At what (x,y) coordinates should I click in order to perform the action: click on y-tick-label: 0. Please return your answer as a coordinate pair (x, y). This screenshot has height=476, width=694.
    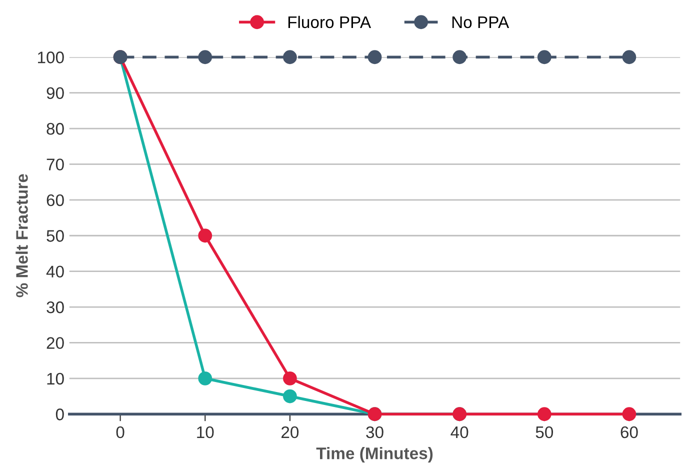
    Looking at the image, I should click on (60, 414).